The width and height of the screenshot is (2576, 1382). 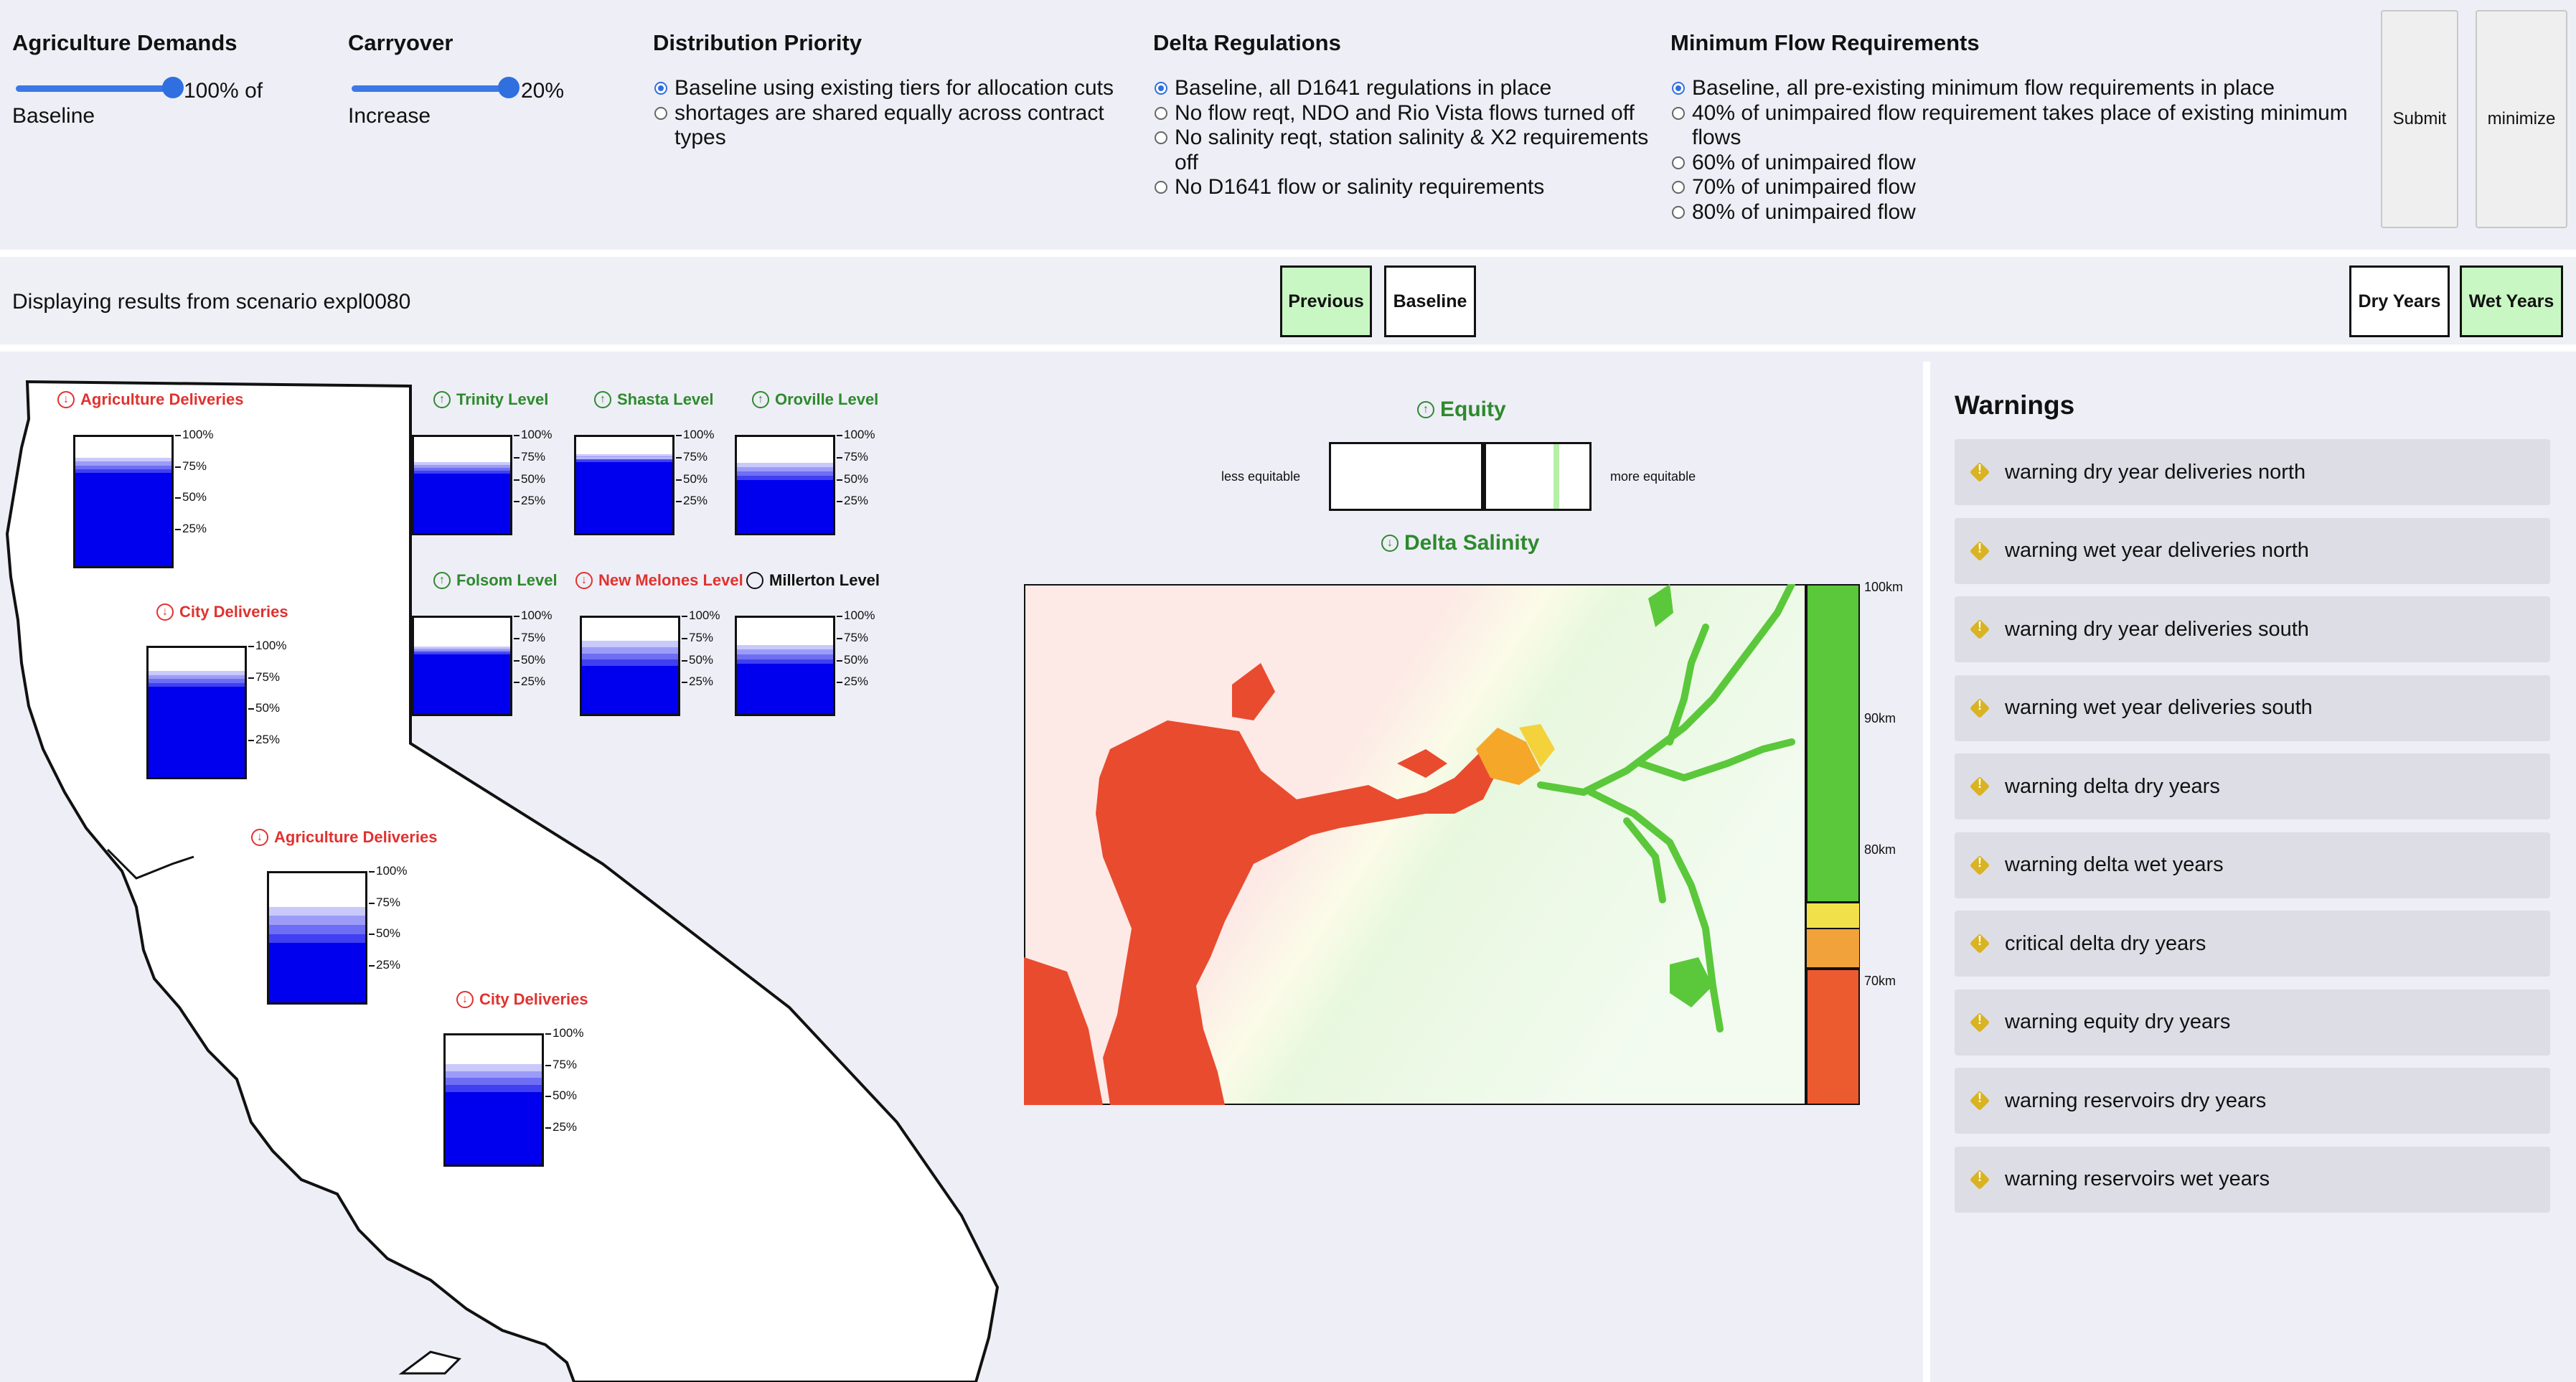 What do you see at coordinates (2252, 1101) in the screenshot?
I see `warning-item: warning reservoirs dry years` at bounding box center [2252, 1101].